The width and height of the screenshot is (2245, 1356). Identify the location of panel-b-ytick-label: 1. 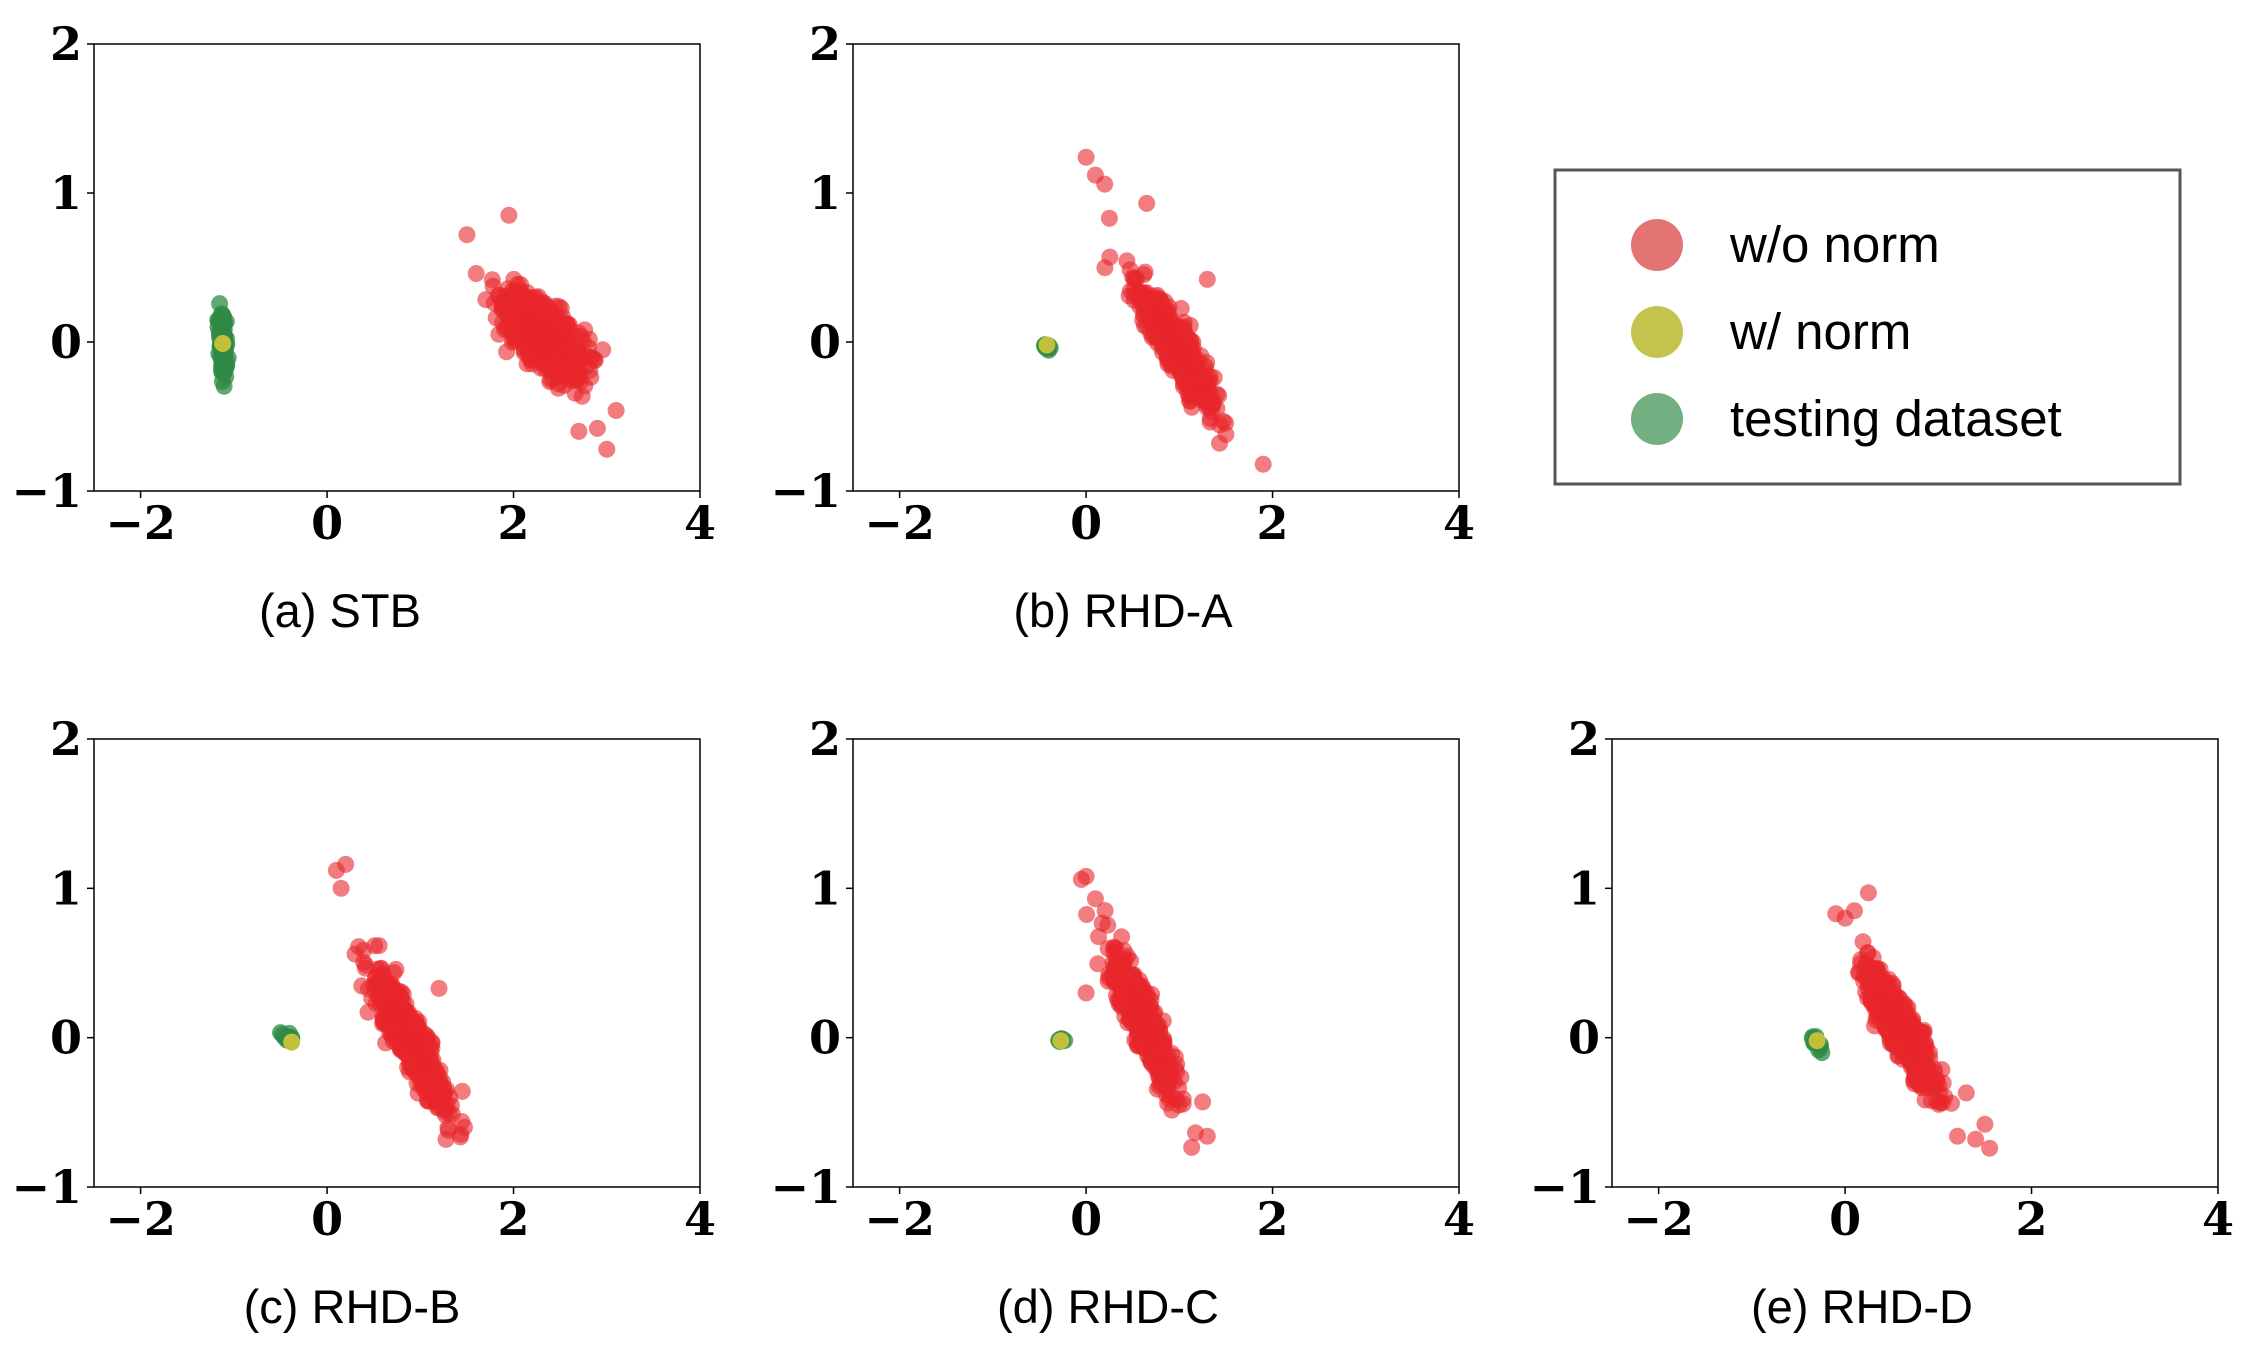
(825, 193).